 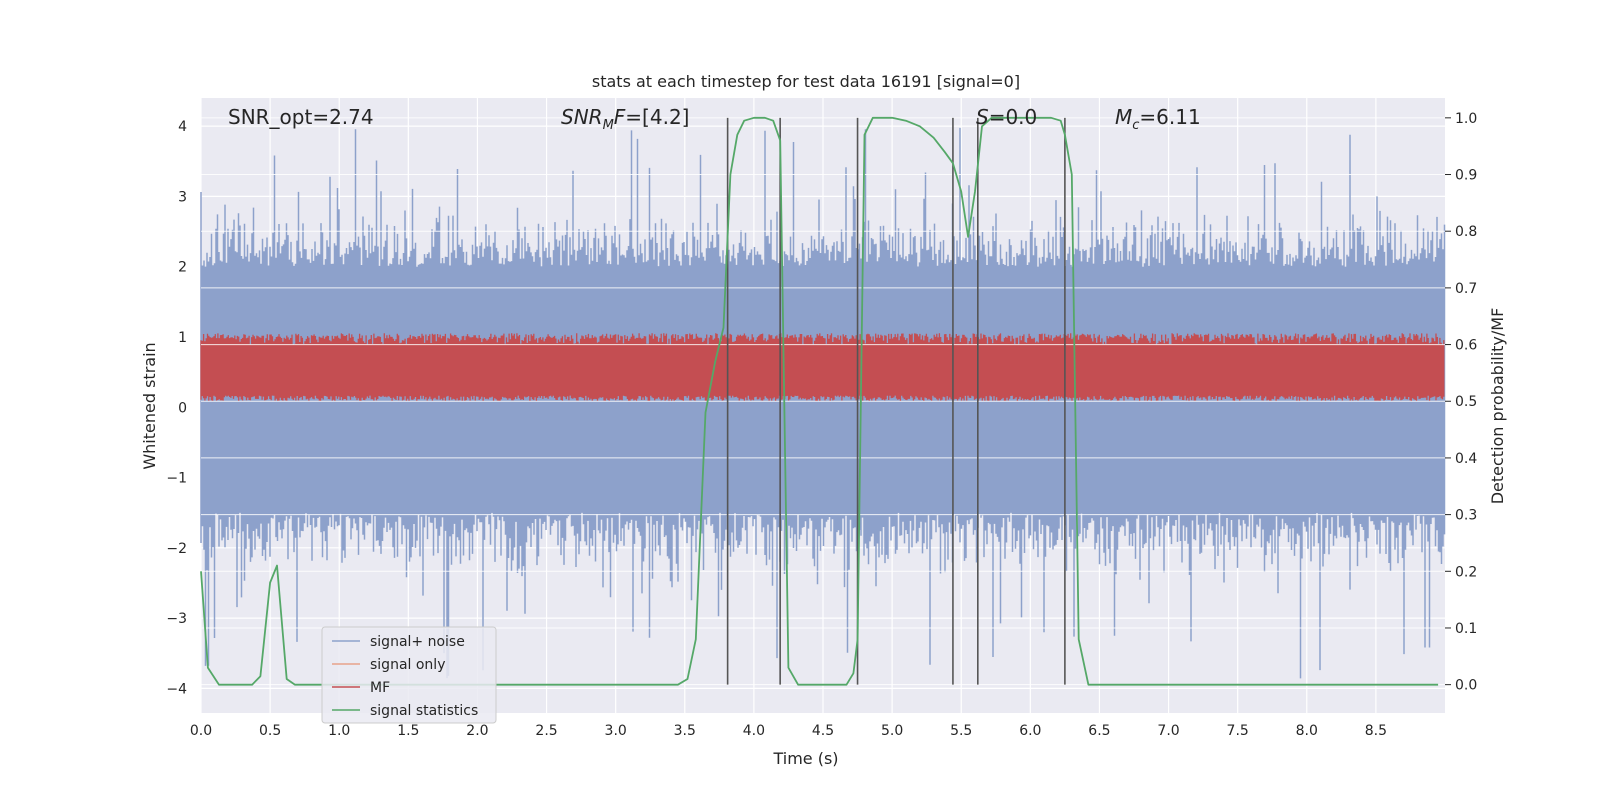 What do you see at coordinates (1158, 119) in the screenshot?
I see `annotation-mc: Mc=6.11` at bounding box center [1158, 119].